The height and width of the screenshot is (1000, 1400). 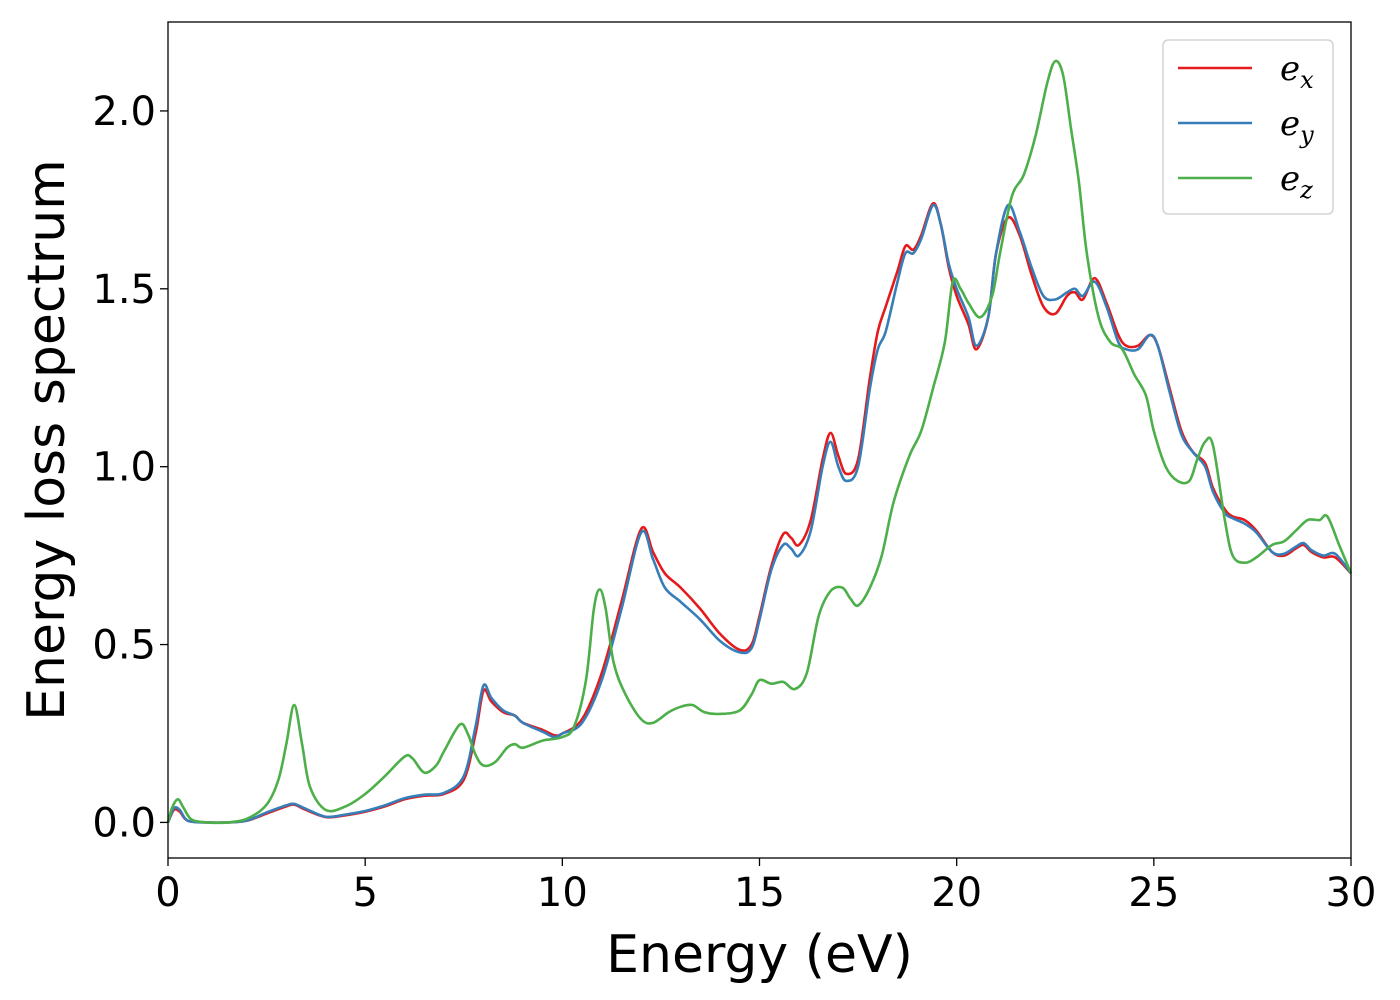 I want to click on y-tick-label: 0.5, so click(x=124, y=646).